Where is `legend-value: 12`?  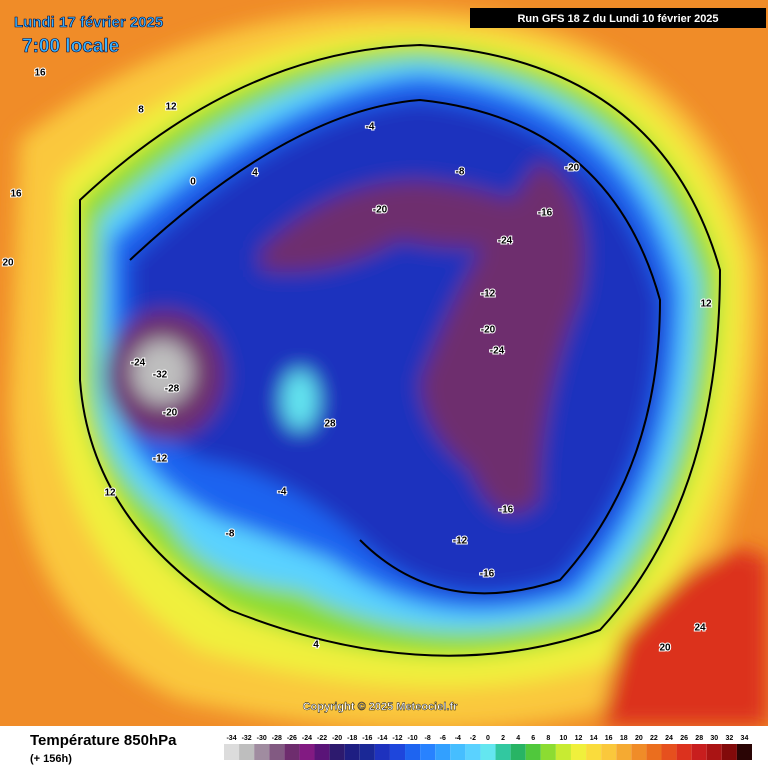
legend-value: 12 is located at coordinates (579, 738).